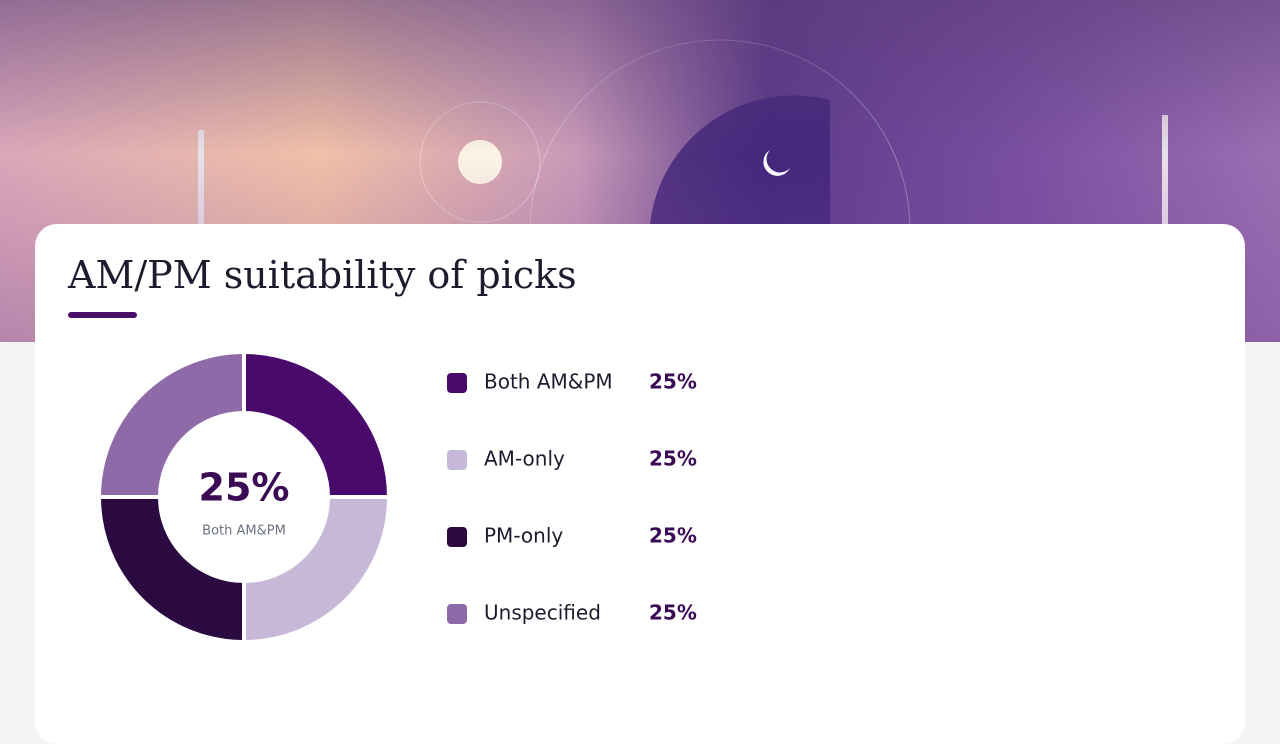 The height and width of the screenshot is (744, 1280). Describe the element at coordinates (322, 275) in the screenshot. I see `chart-title: AM/PM suitability of picks` at that location.